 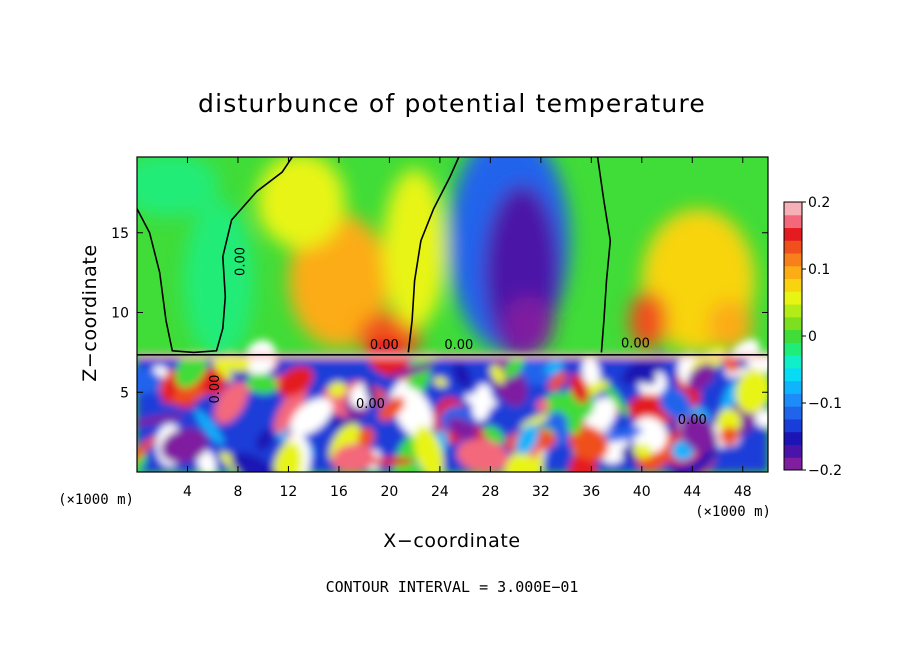 What do you see at coordinates (120, 234) in the screenshot?
I see `y-tick-label: 15` at bounding box center [120, 234].